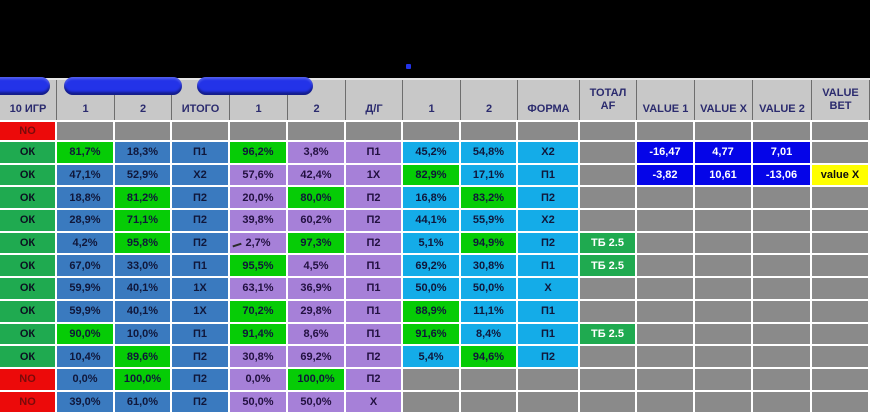 Image resolution: width=870 pixels, height=414 pixels. What do you see at coordinates (317, 199) in the screenshot?
I see `cell: 80,0%` at bounding box center [317, 199].